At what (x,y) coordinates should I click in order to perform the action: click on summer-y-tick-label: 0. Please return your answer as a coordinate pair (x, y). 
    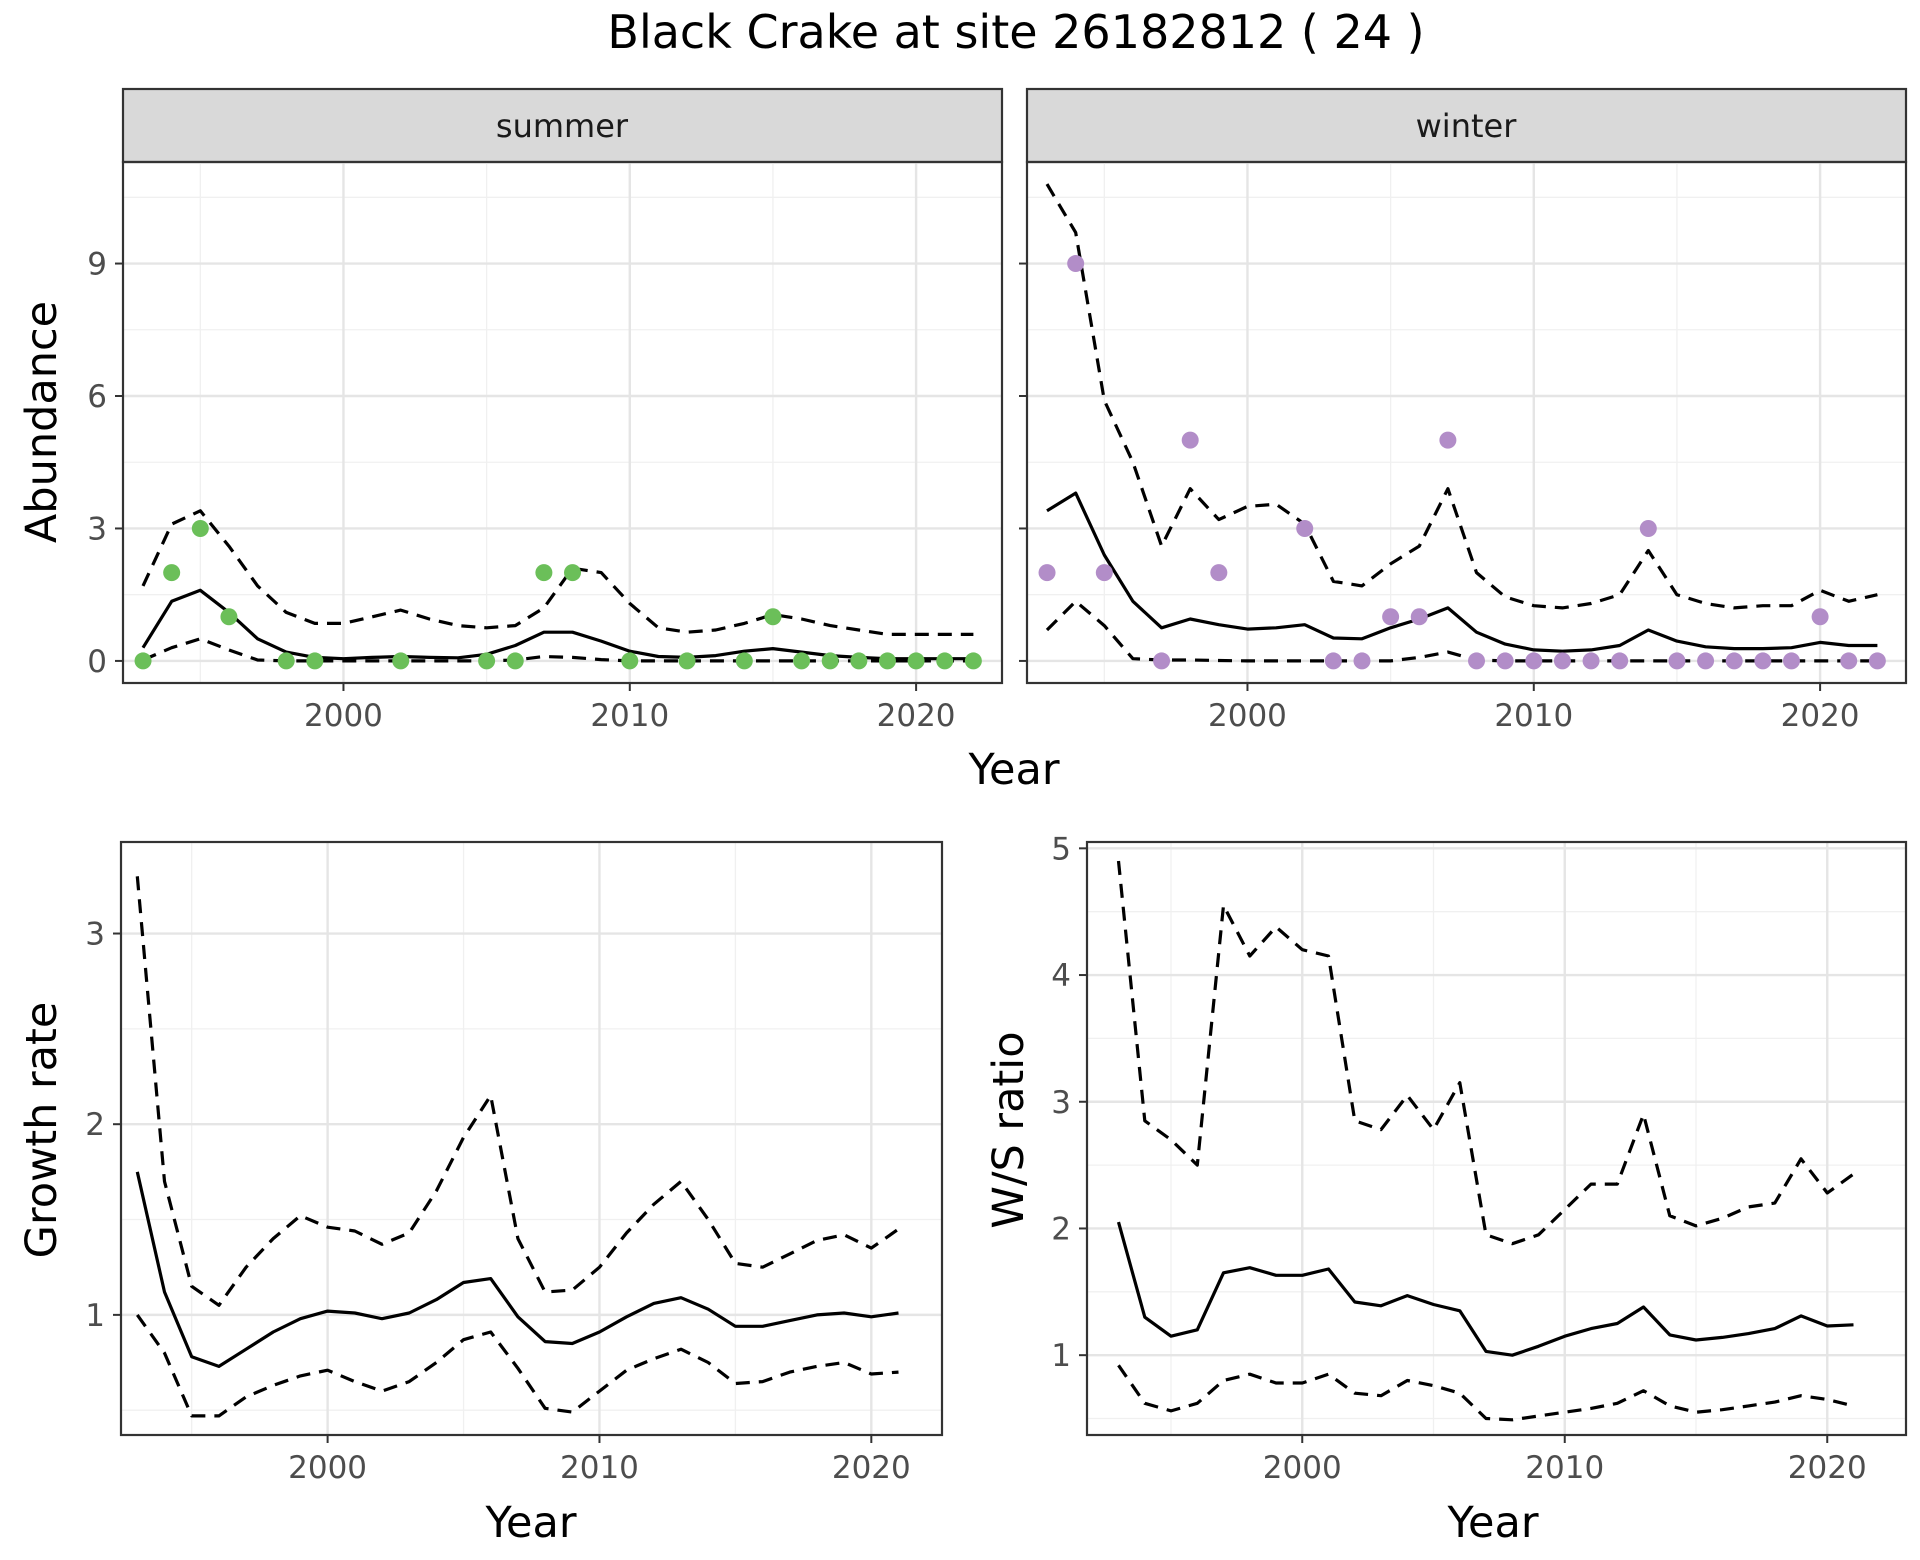
    Looking at the image, I should click on (97, 662).